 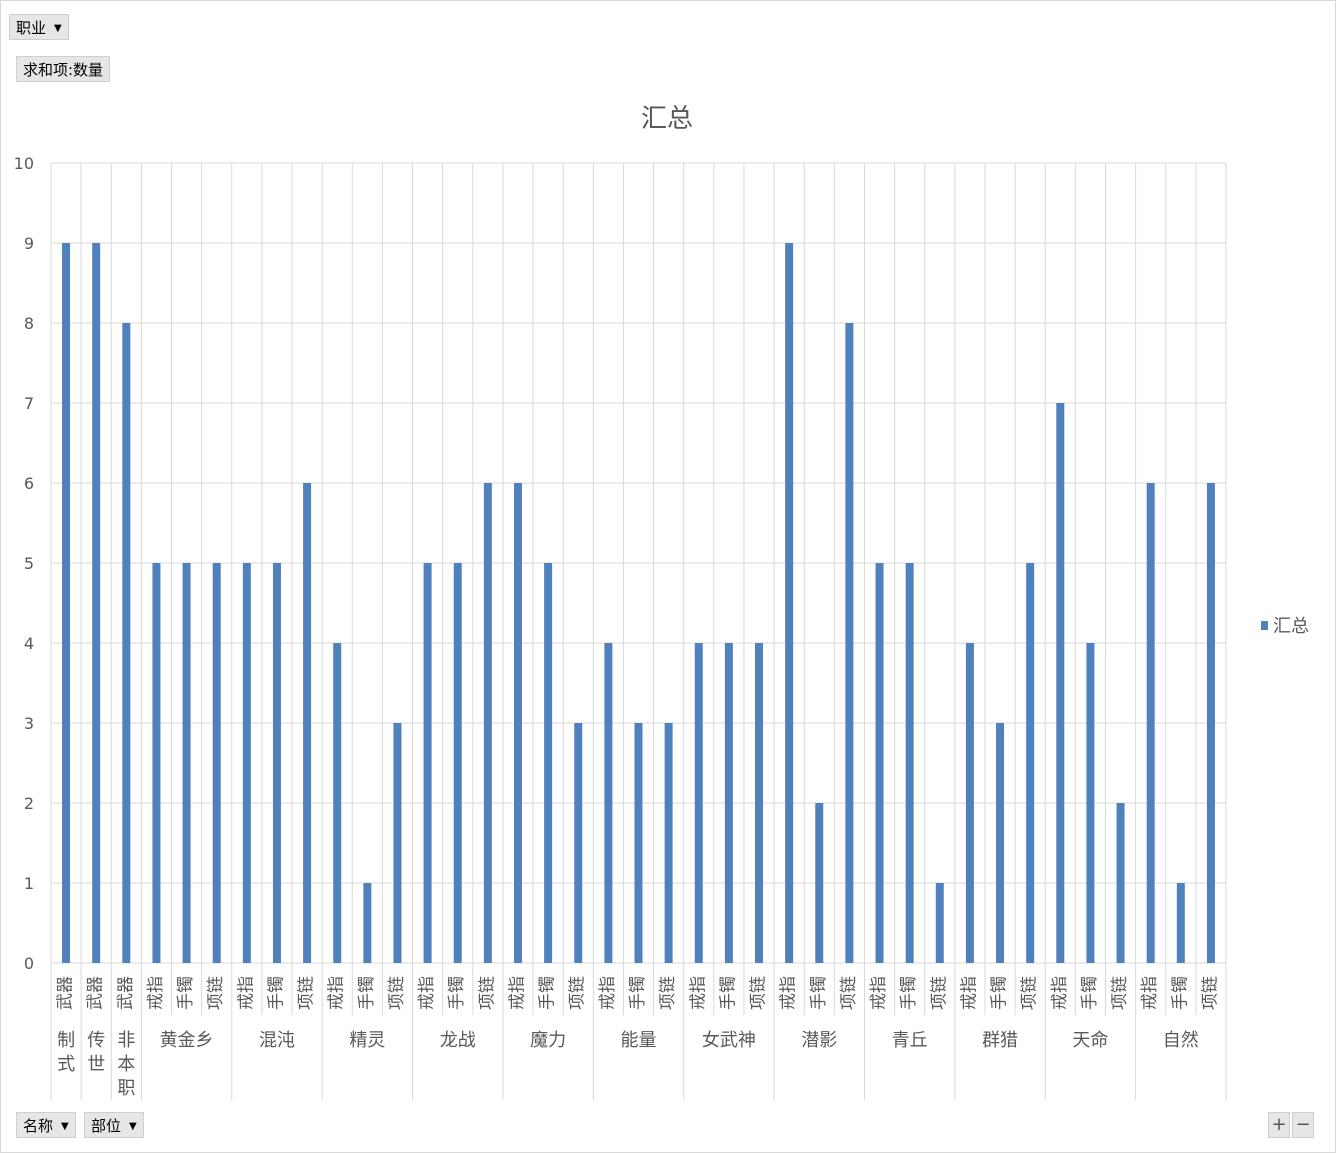 I want to click on collapse-button: −, so click(x=1303, y=1125).